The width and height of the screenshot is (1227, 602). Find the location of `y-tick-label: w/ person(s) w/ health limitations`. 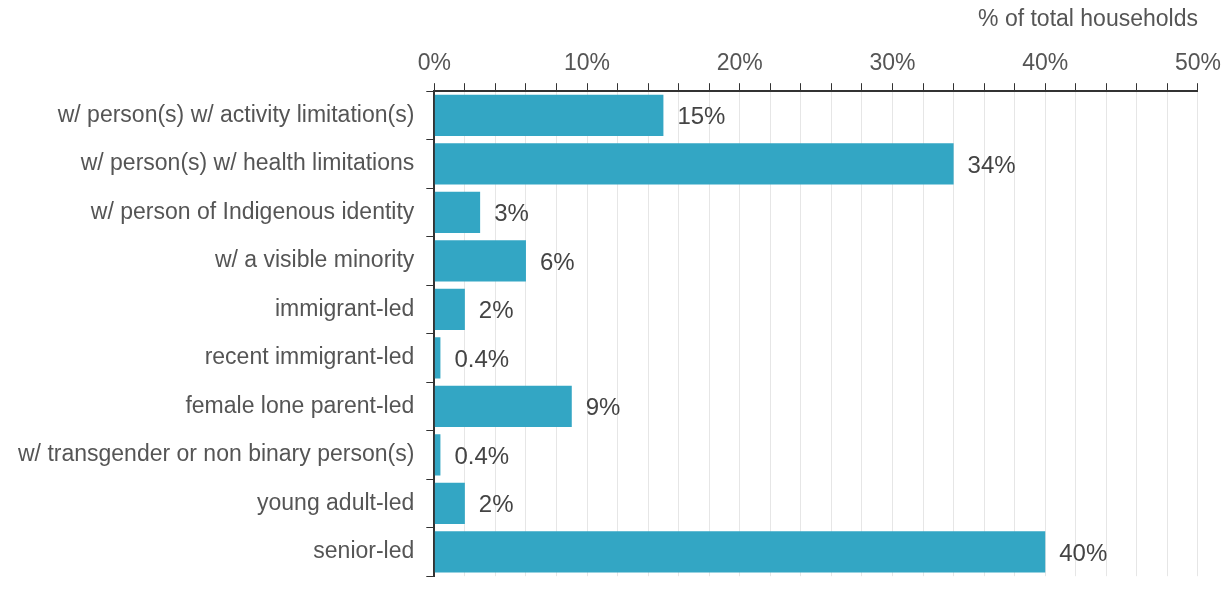

y-tick-label: w/ person(s) w/ health limitations is located at coordinates (247, 162).